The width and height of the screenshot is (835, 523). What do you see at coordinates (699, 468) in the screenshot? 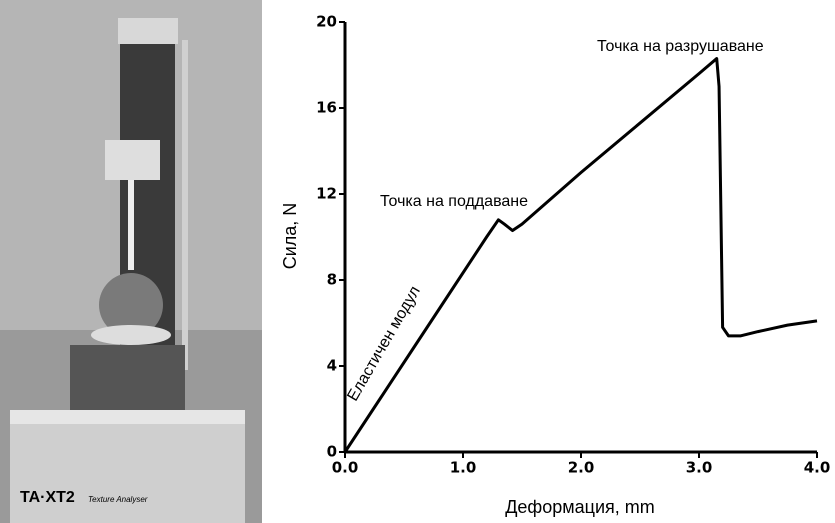
I see `x-tick-label: 3.0` at bounding box center [699, 468].